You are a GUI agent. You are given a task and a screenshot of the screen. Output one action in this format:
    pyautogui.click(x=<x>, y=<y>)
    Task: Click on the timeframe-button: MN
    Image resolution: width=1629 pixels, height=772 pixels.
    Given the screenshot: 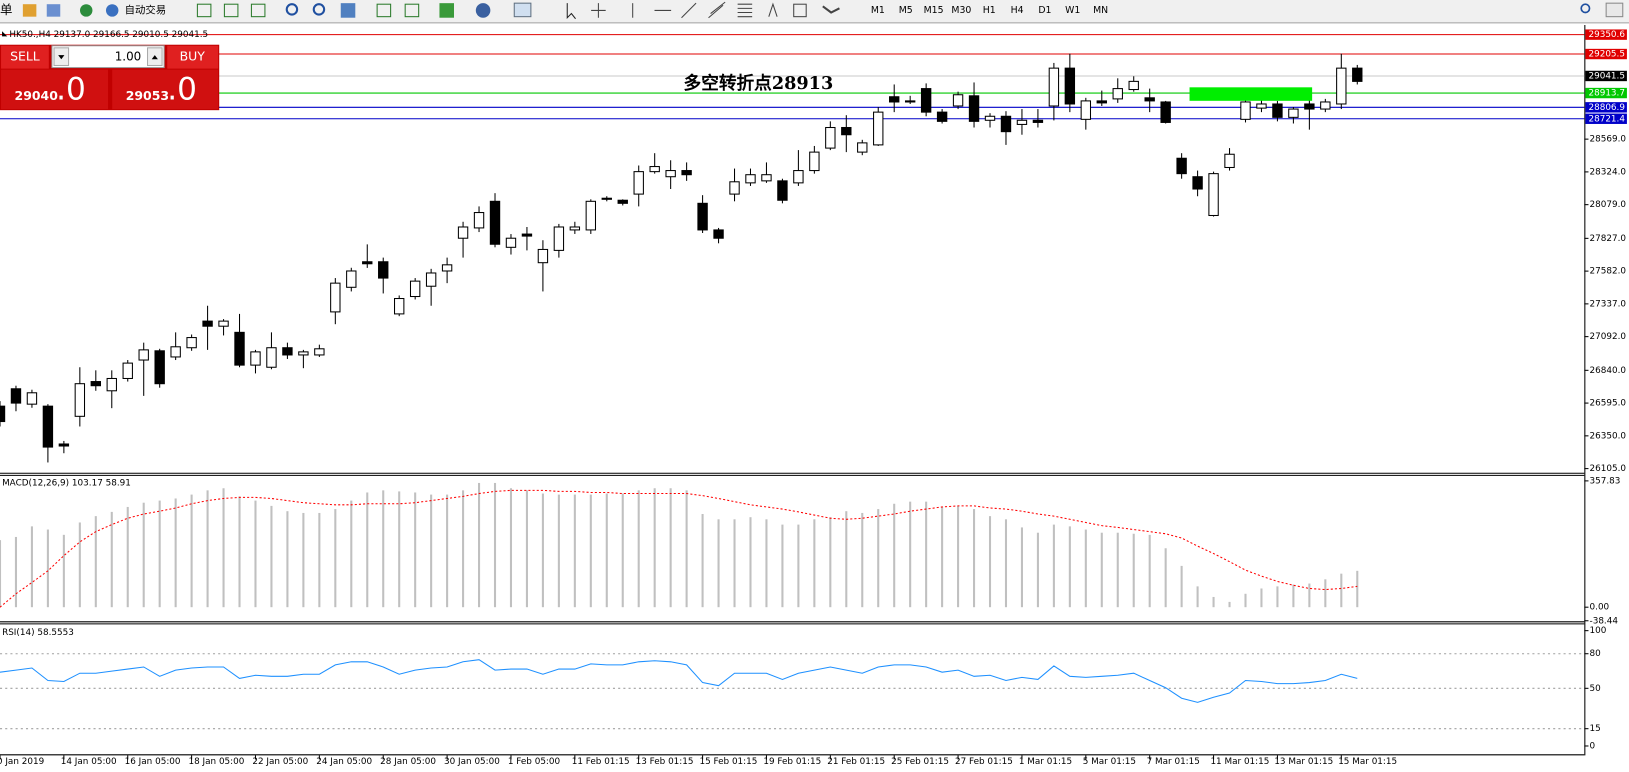 What is the action you would take?
    pyautogui.click(x=1100, y=10)
    